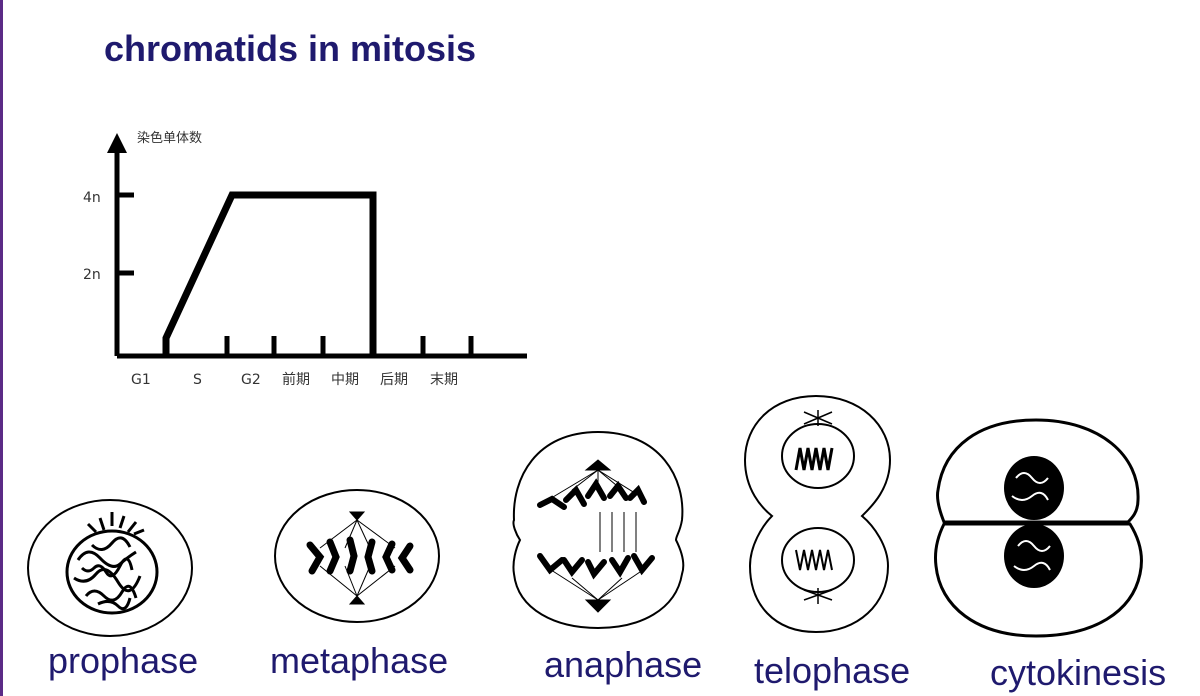 This screenshot has height=696, width=1200. Describe the element at coordinates (360, 555) in the screenshot. I see `metaphase-chromosomes` at that location.